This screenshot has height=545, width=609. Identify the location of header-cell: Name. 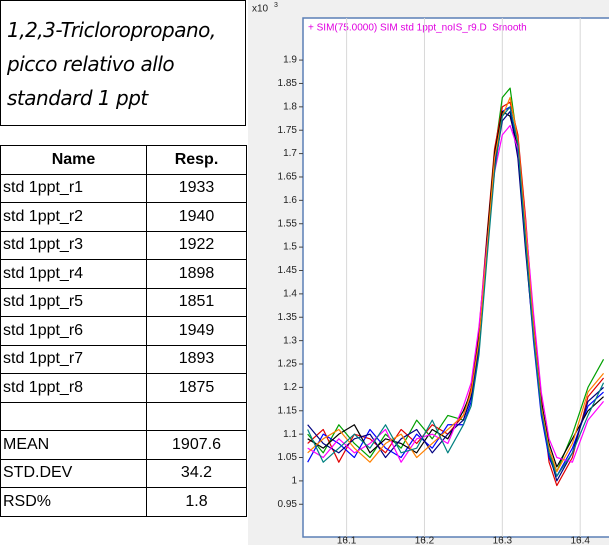
(73, 160).